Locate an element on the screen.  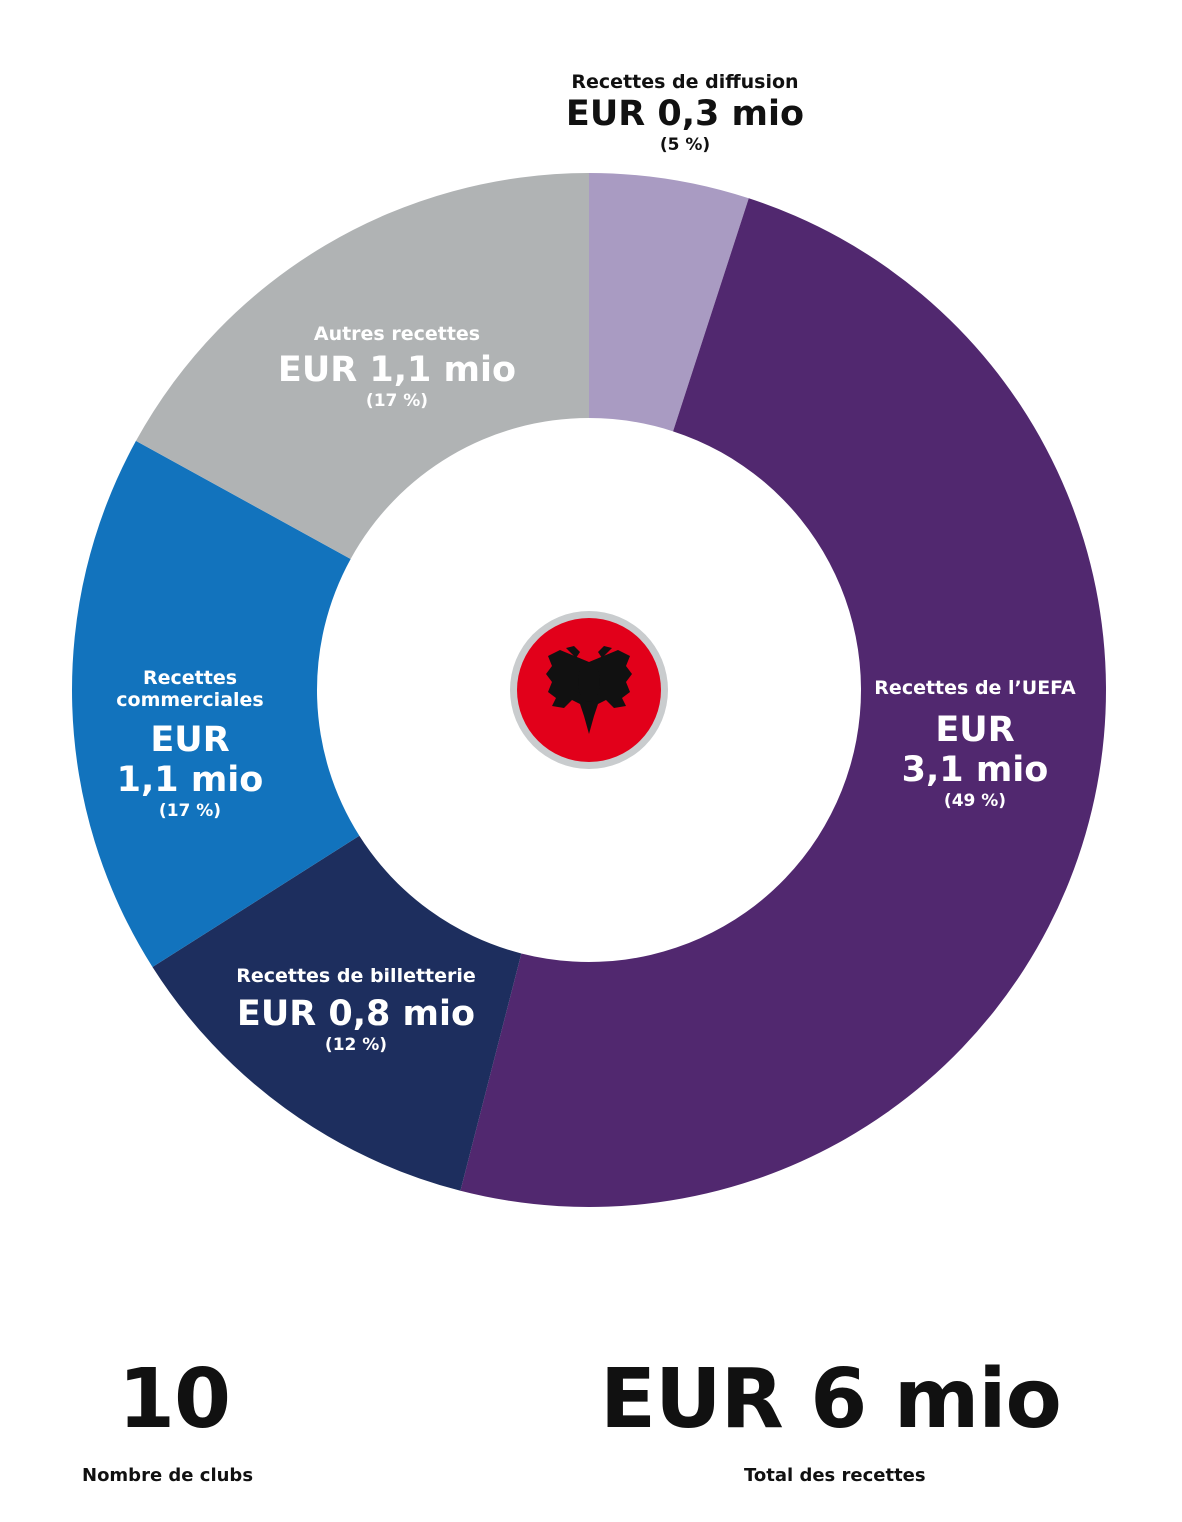
label-uefa-value-line2: 3,1 mio is located at coordinates (975, 770).